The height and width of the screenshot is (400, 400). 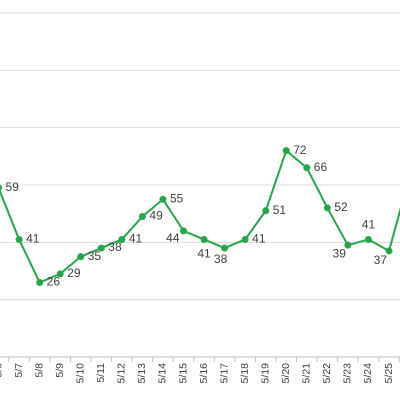 What do you see at coordinates (39, 370) in the screenshot?
I see `x-tick-label: 5/8` at bounding box center [39, 370].